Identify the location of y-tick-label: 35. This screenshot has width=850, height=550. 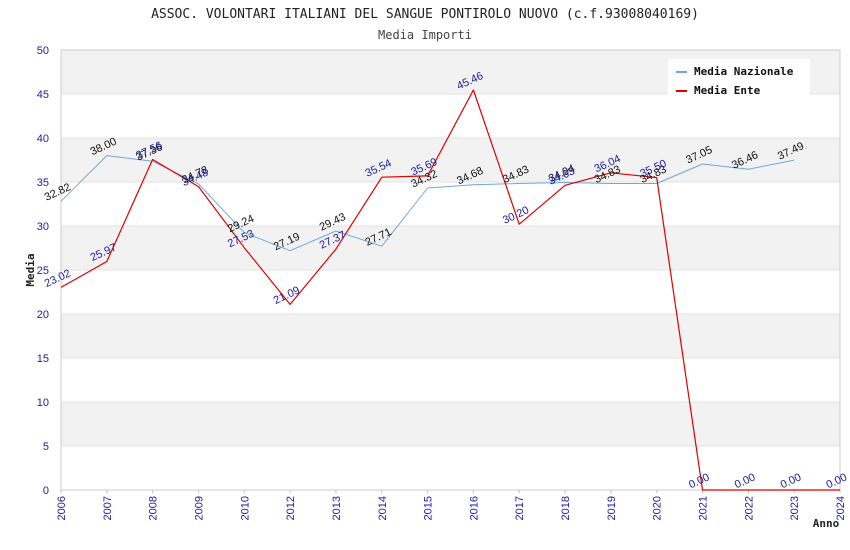
(43, 183).